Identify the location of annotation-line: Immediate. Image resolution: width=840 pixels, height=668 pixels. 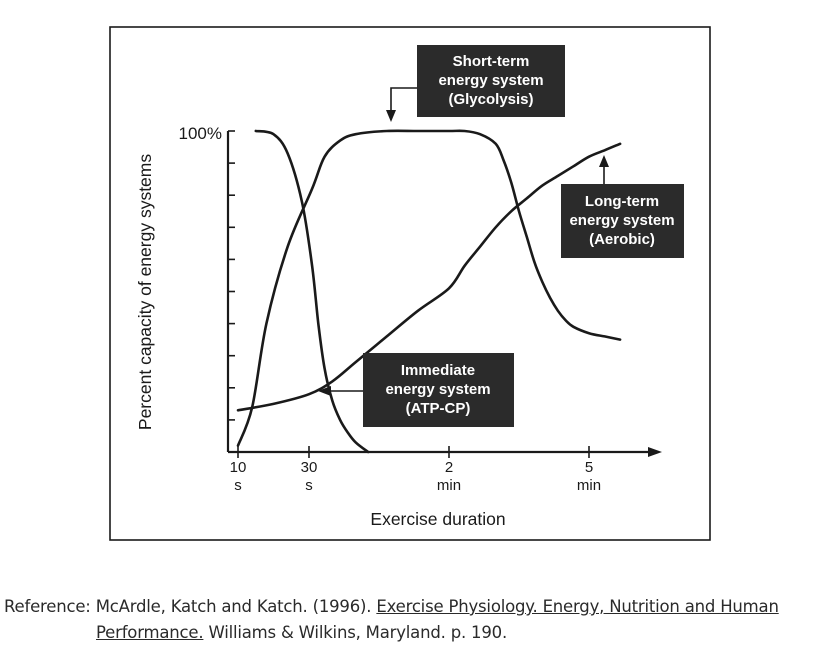
(438, 370).